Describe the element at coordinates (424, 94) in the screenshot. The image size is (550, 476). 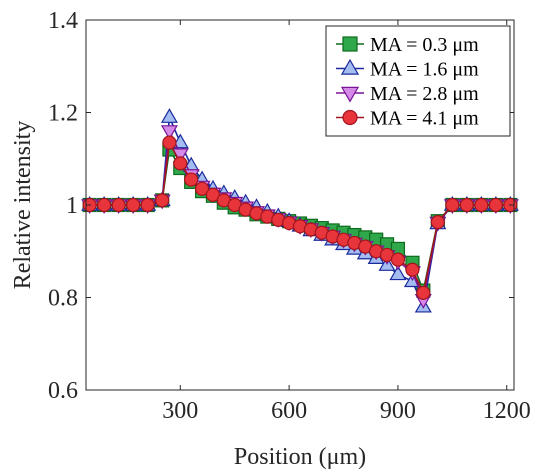
I see `legend-label: MA = 2.8 μm` at that location.